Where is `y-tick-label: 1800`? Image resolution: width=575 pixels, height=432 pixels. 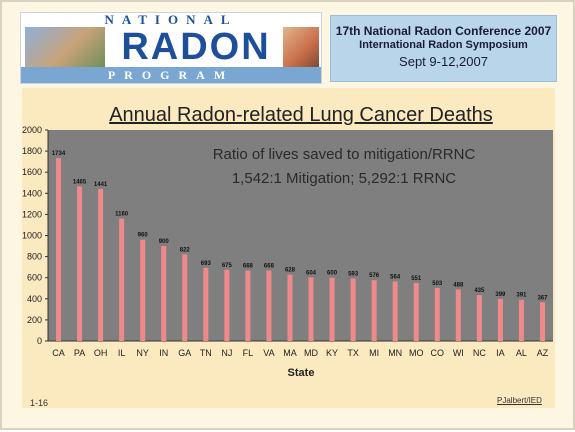 y-tick-label: 1800 is located at coordinates (32, 151).